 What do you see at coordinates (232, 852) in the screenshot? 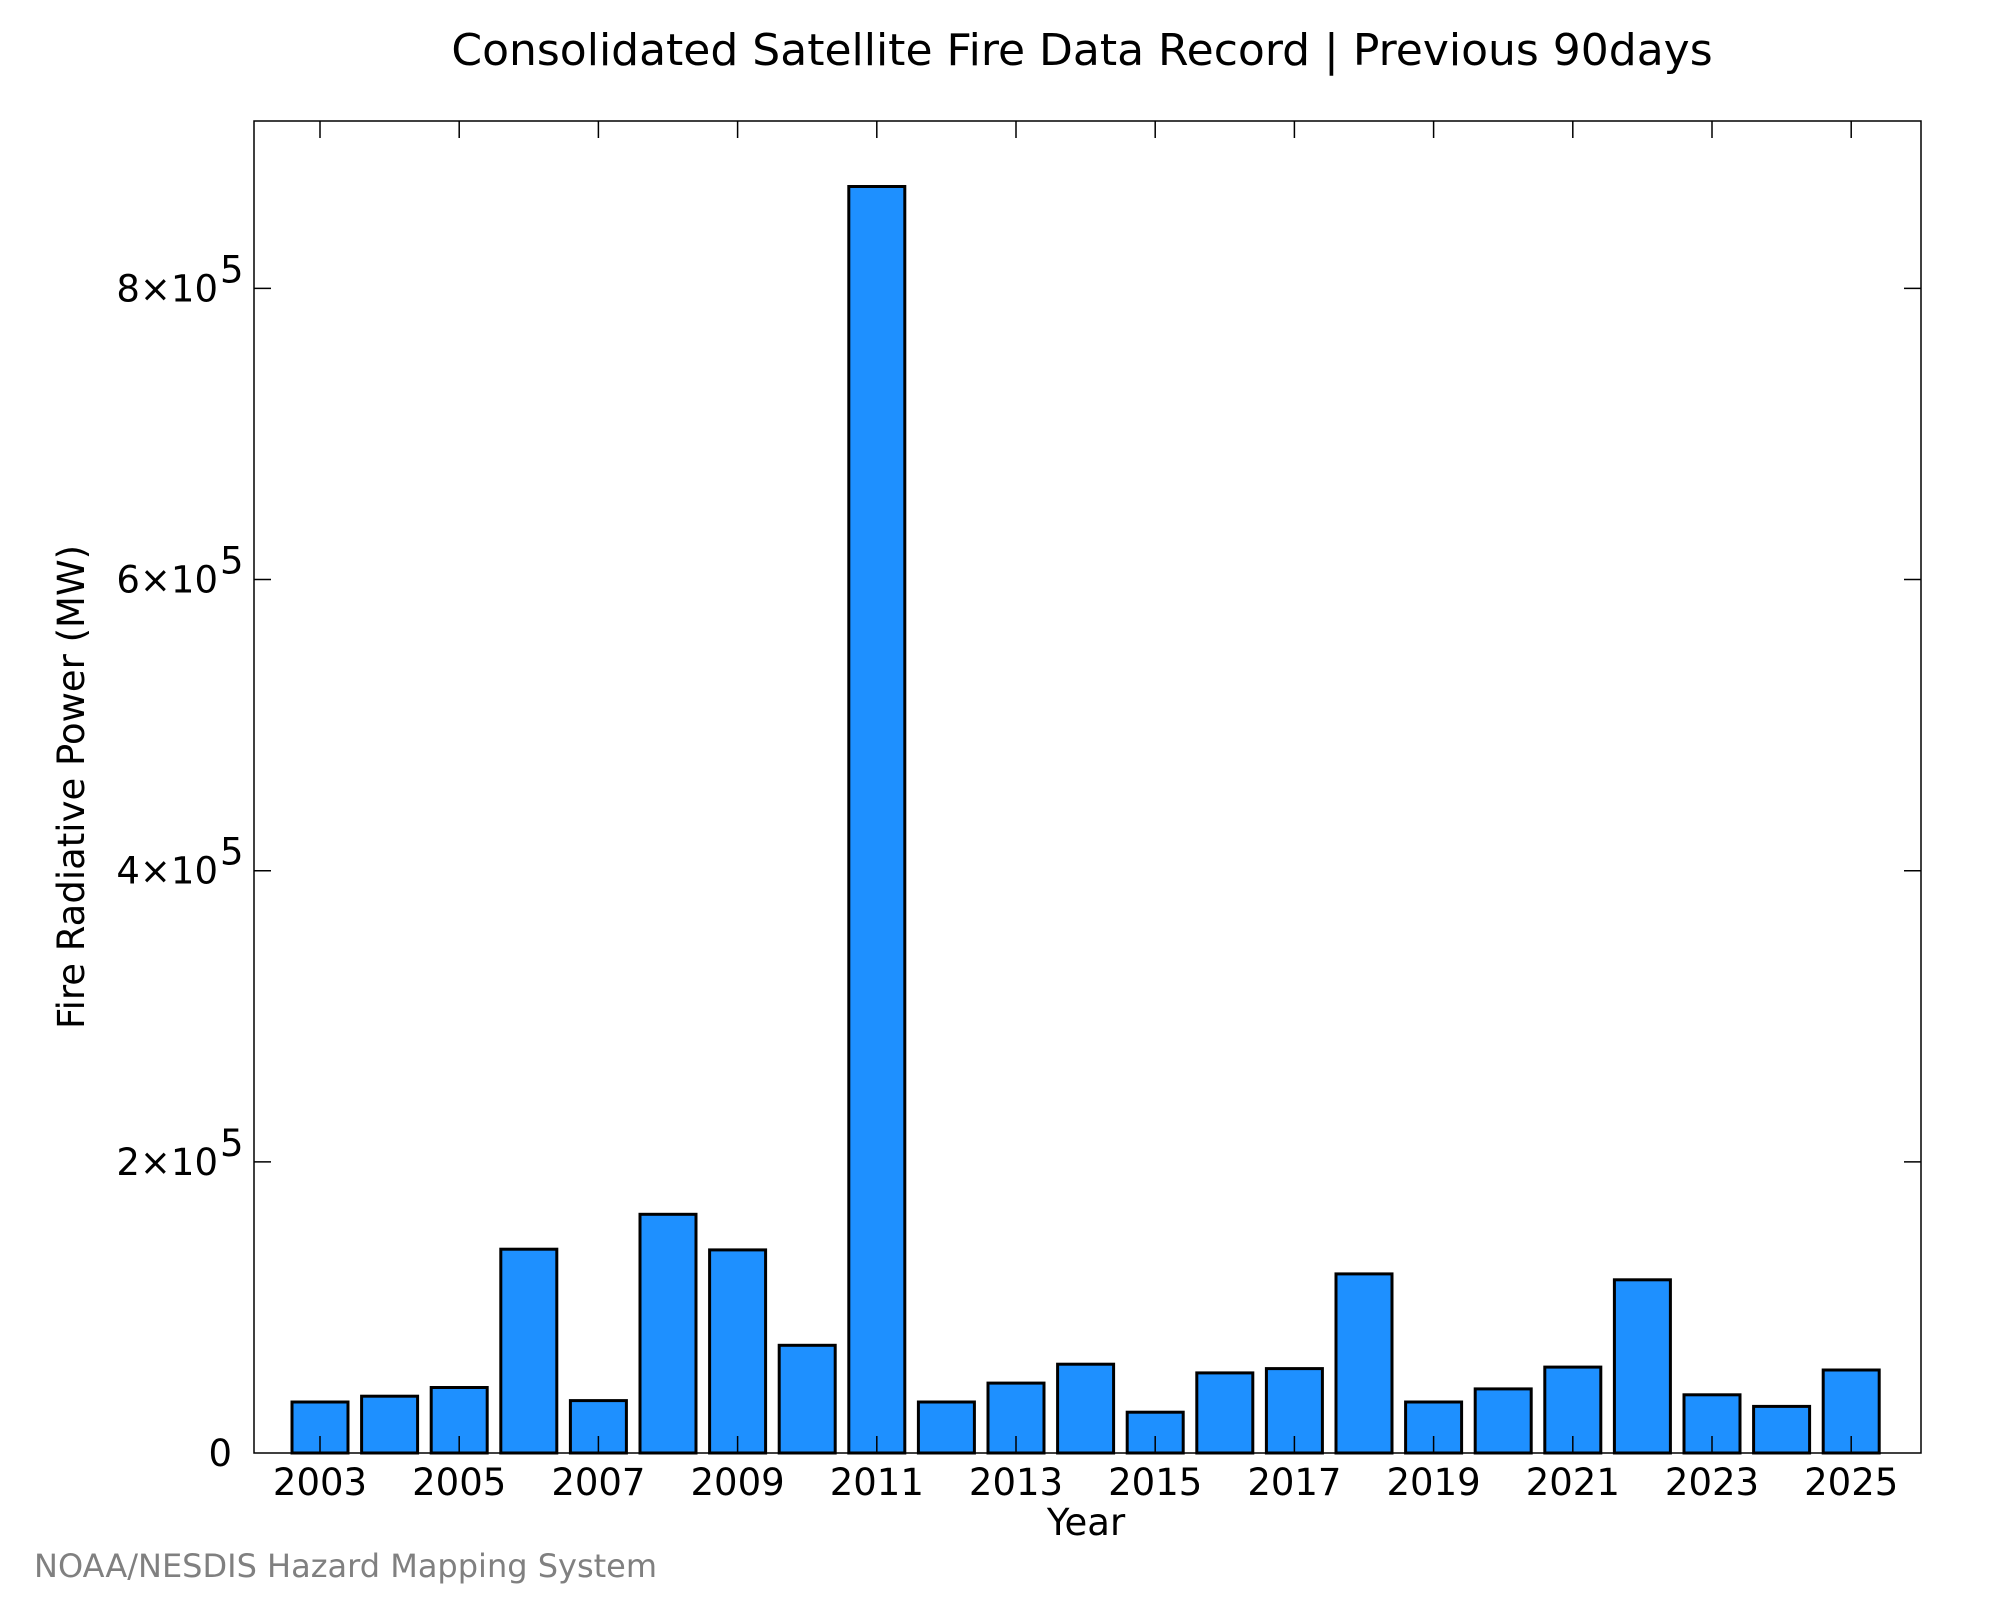
I see `y-tick-exponent-400000: 5` at bounding box center [232, 852].